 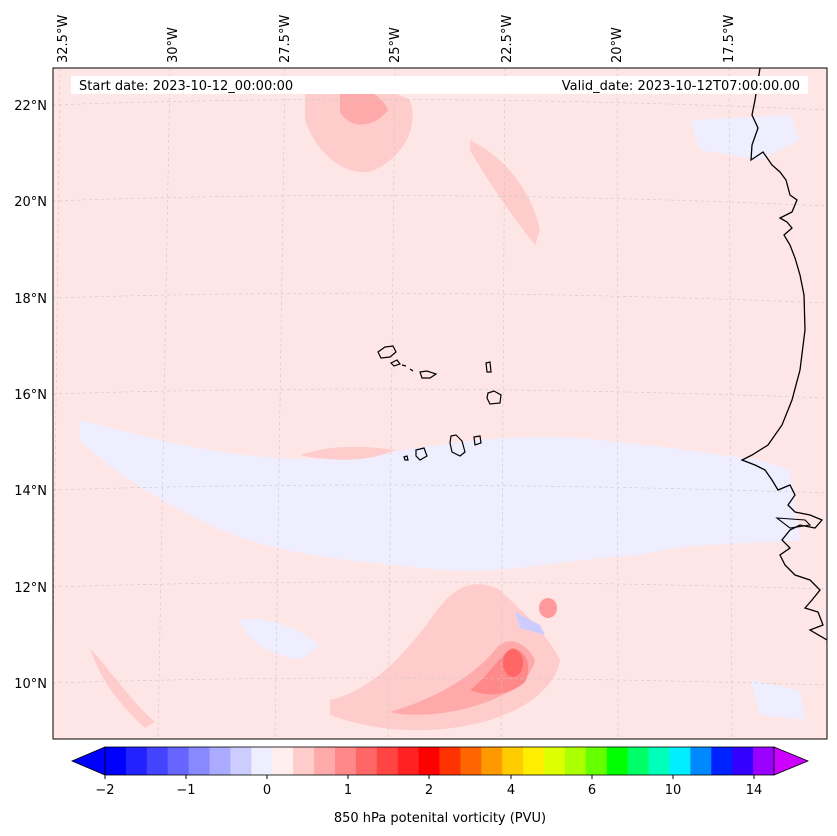 I want to click on positive-pv-maximum, so click(x=513, y=663).